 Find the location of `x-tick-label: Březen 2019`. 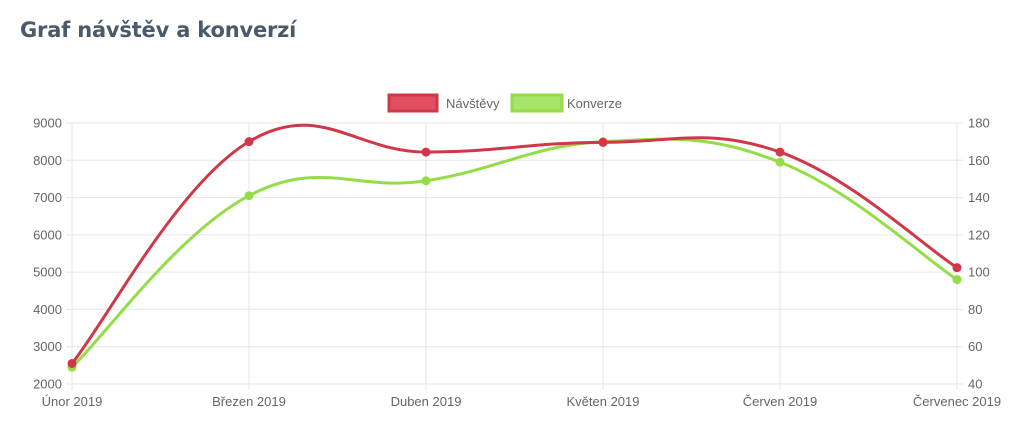

x-tick-label: Březen 2019 is located at coordinates (249, 401).